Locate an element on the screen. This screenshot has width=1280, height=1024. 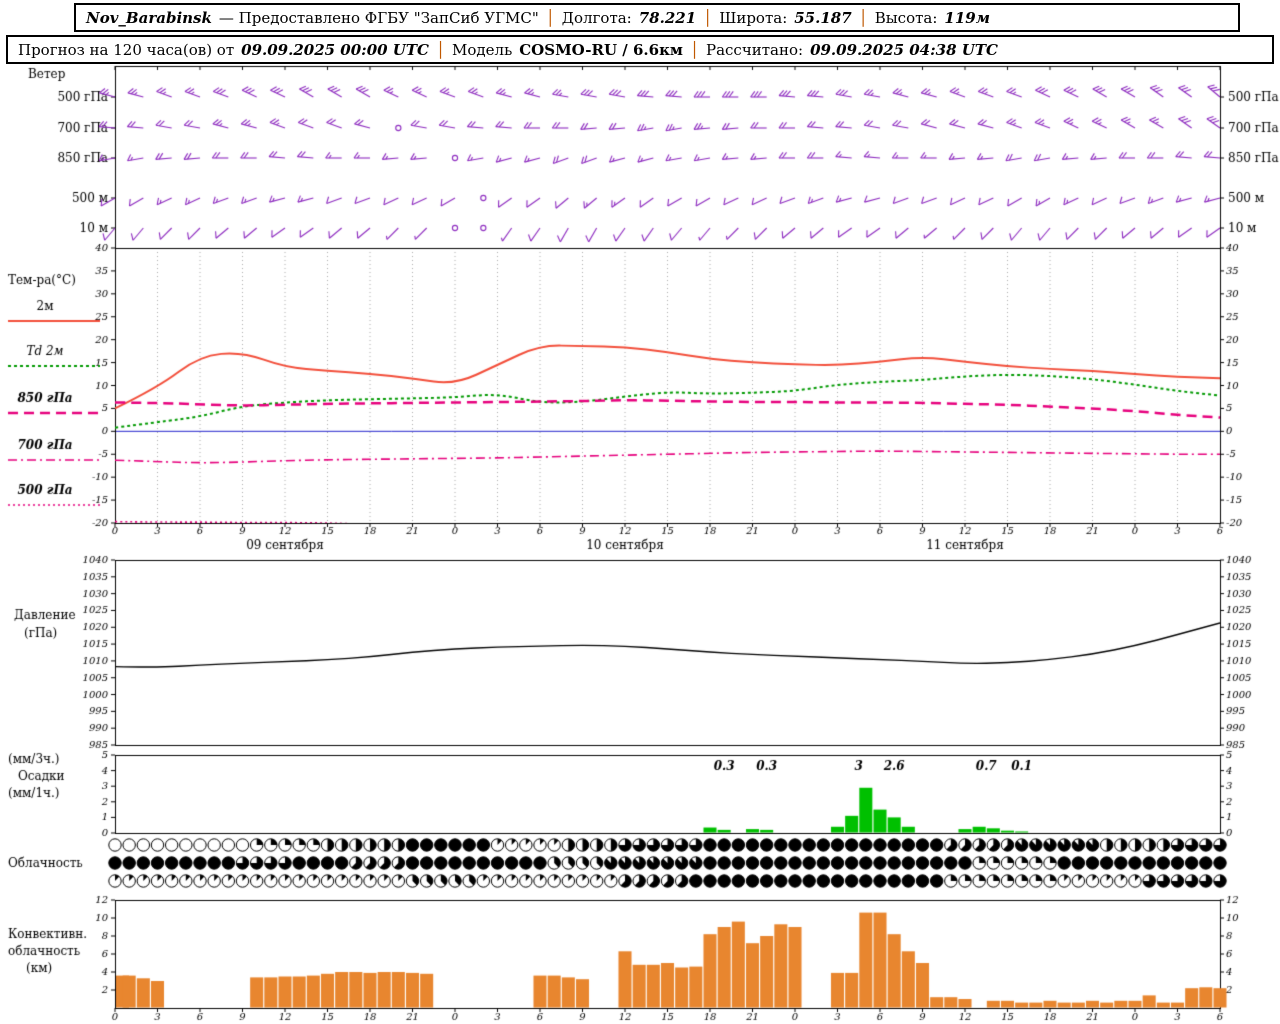
model-name: COSMO-RU / 6.6км is located at coordinates (601, 49).